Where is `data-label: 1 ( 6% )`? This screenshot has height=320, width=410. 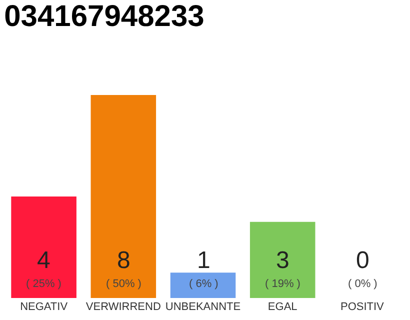
data-label: 1 ( 6% ) is located at coordinates (203, 268).